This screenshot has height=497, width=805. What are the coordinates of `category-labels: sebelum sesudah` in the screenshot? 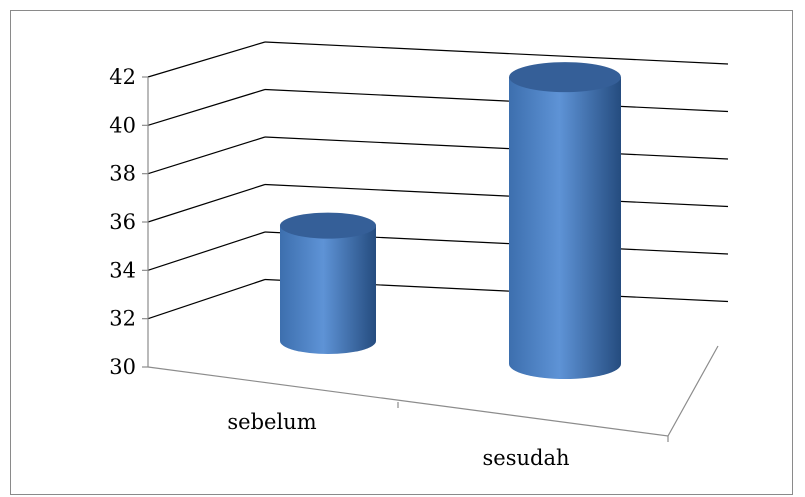 It's located at (398, 440).